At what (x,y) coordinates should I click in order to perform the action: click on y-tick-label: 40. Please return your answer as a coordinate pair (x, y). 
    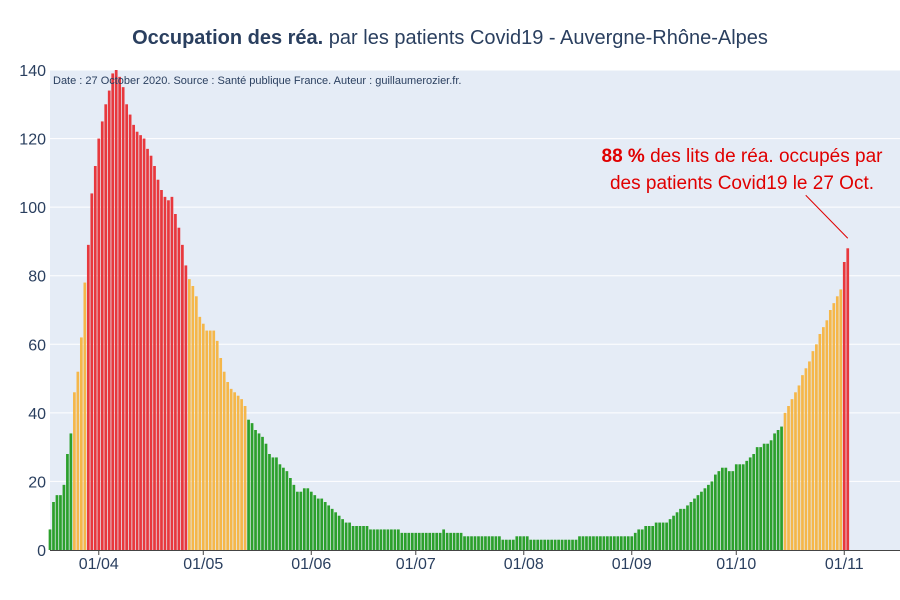
    Looking at the image, I should click on (37, 414).